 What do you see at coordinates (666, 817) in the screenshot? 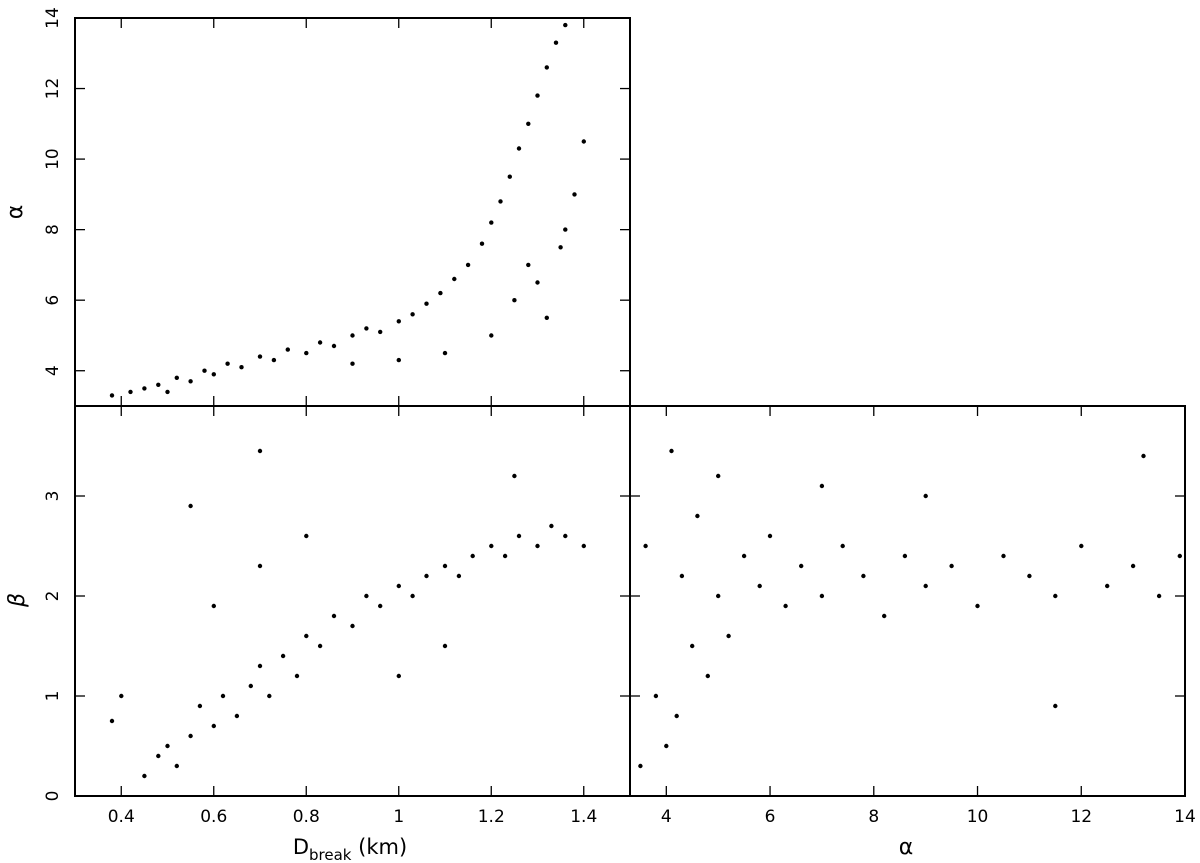
I see `x-tick-label-0: 4` at bounding box center [666, 817].